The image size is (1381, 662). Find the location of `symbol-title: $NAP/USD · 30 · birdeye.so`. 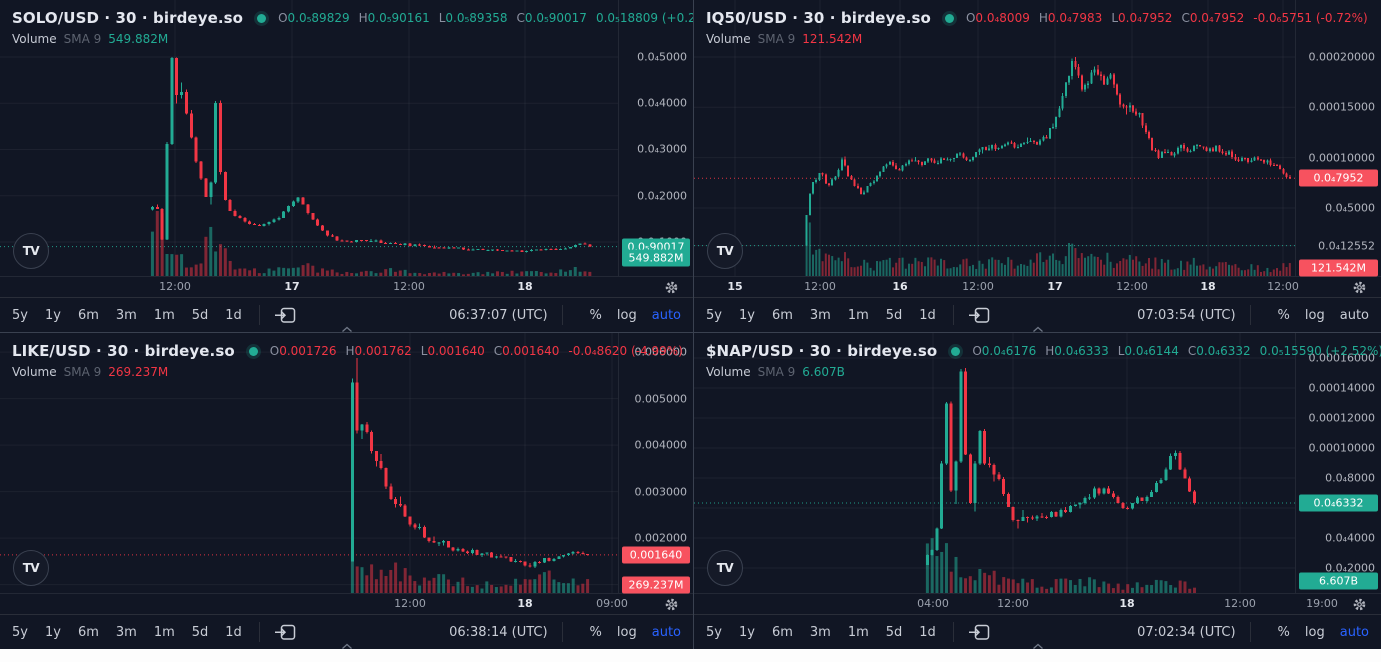

symbol-title: $NAP/USD · 30 · birdeye.so is located at coordinates (822, 351).